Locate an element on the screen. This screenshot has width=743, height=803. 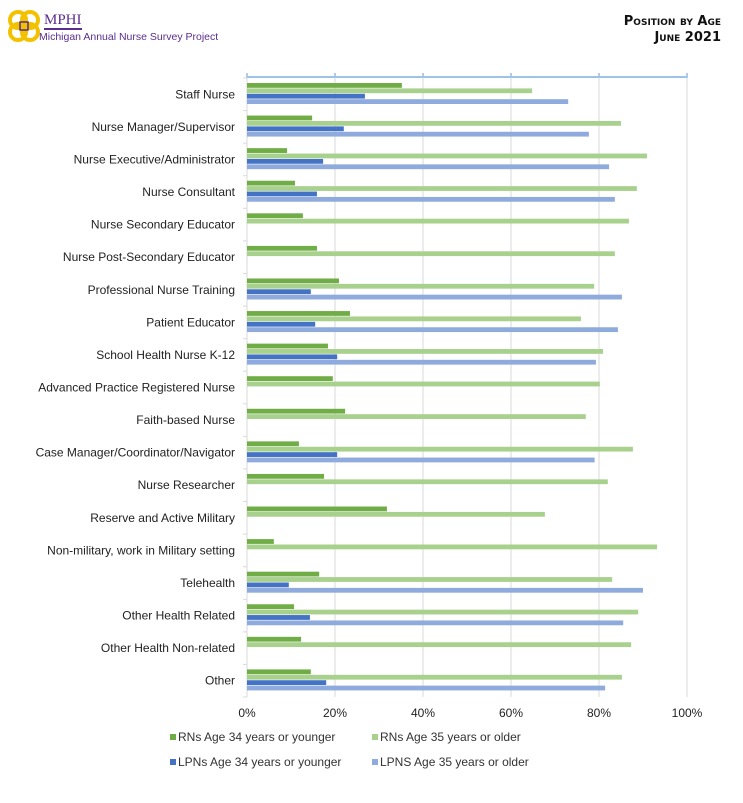
category-label: Advanced Practice Registered Nurse is located at coordinates (136, 388).